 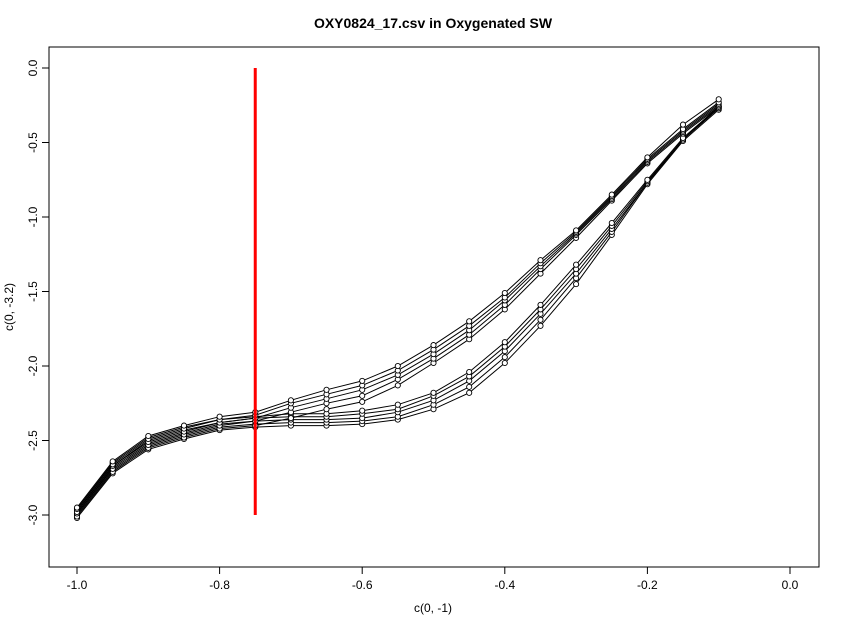 What do you see at coordinates (77, 585) in the screenshot?
I see `x-tick-label: -1.0` at bounding box center [77, 585].